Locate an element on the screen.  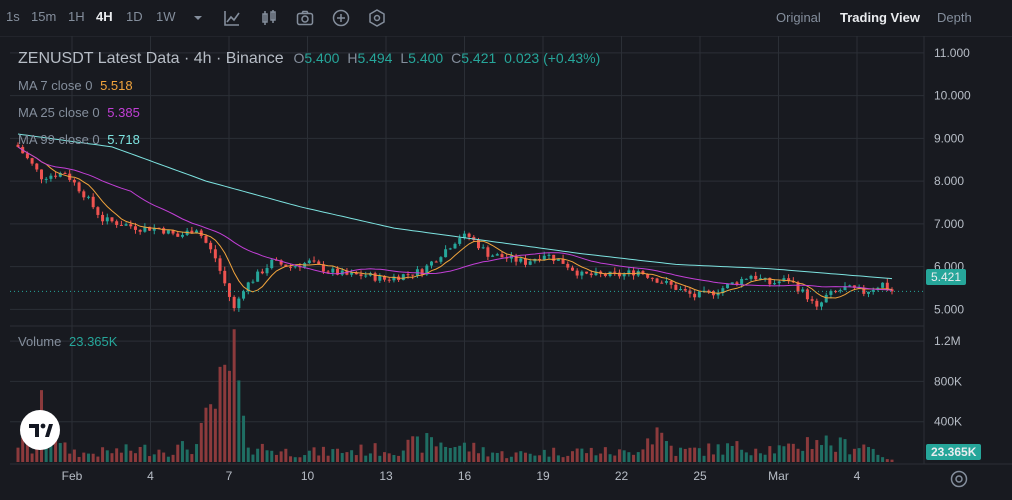
low-value: 5.400 is located at coordinates (426, 58).